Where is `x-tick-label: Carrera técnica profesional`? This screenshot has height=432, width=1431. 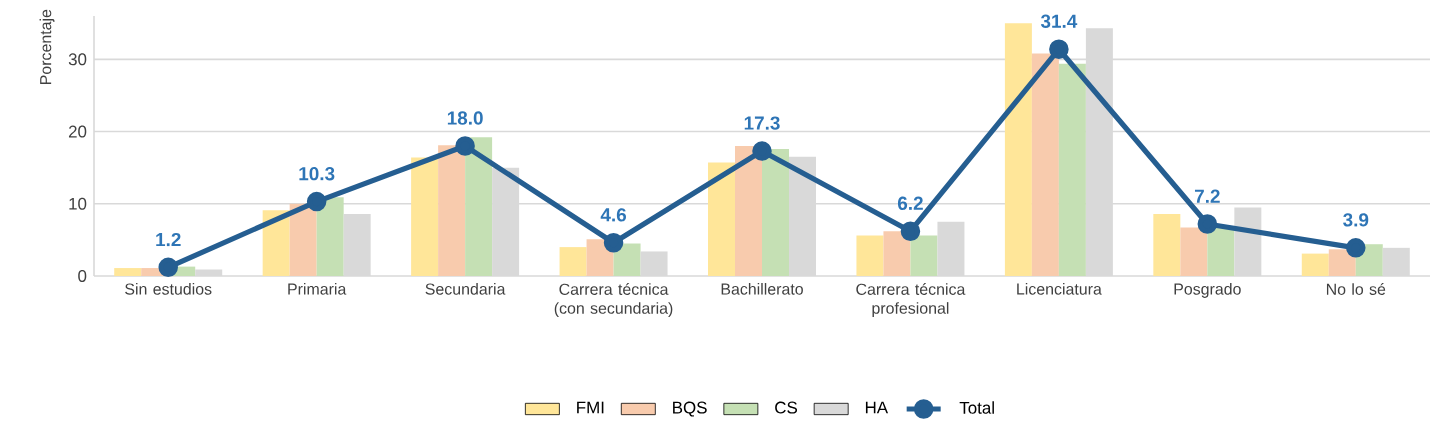 x-tick-label: Carrera técnica profesional is located at coordinates (911, 300).